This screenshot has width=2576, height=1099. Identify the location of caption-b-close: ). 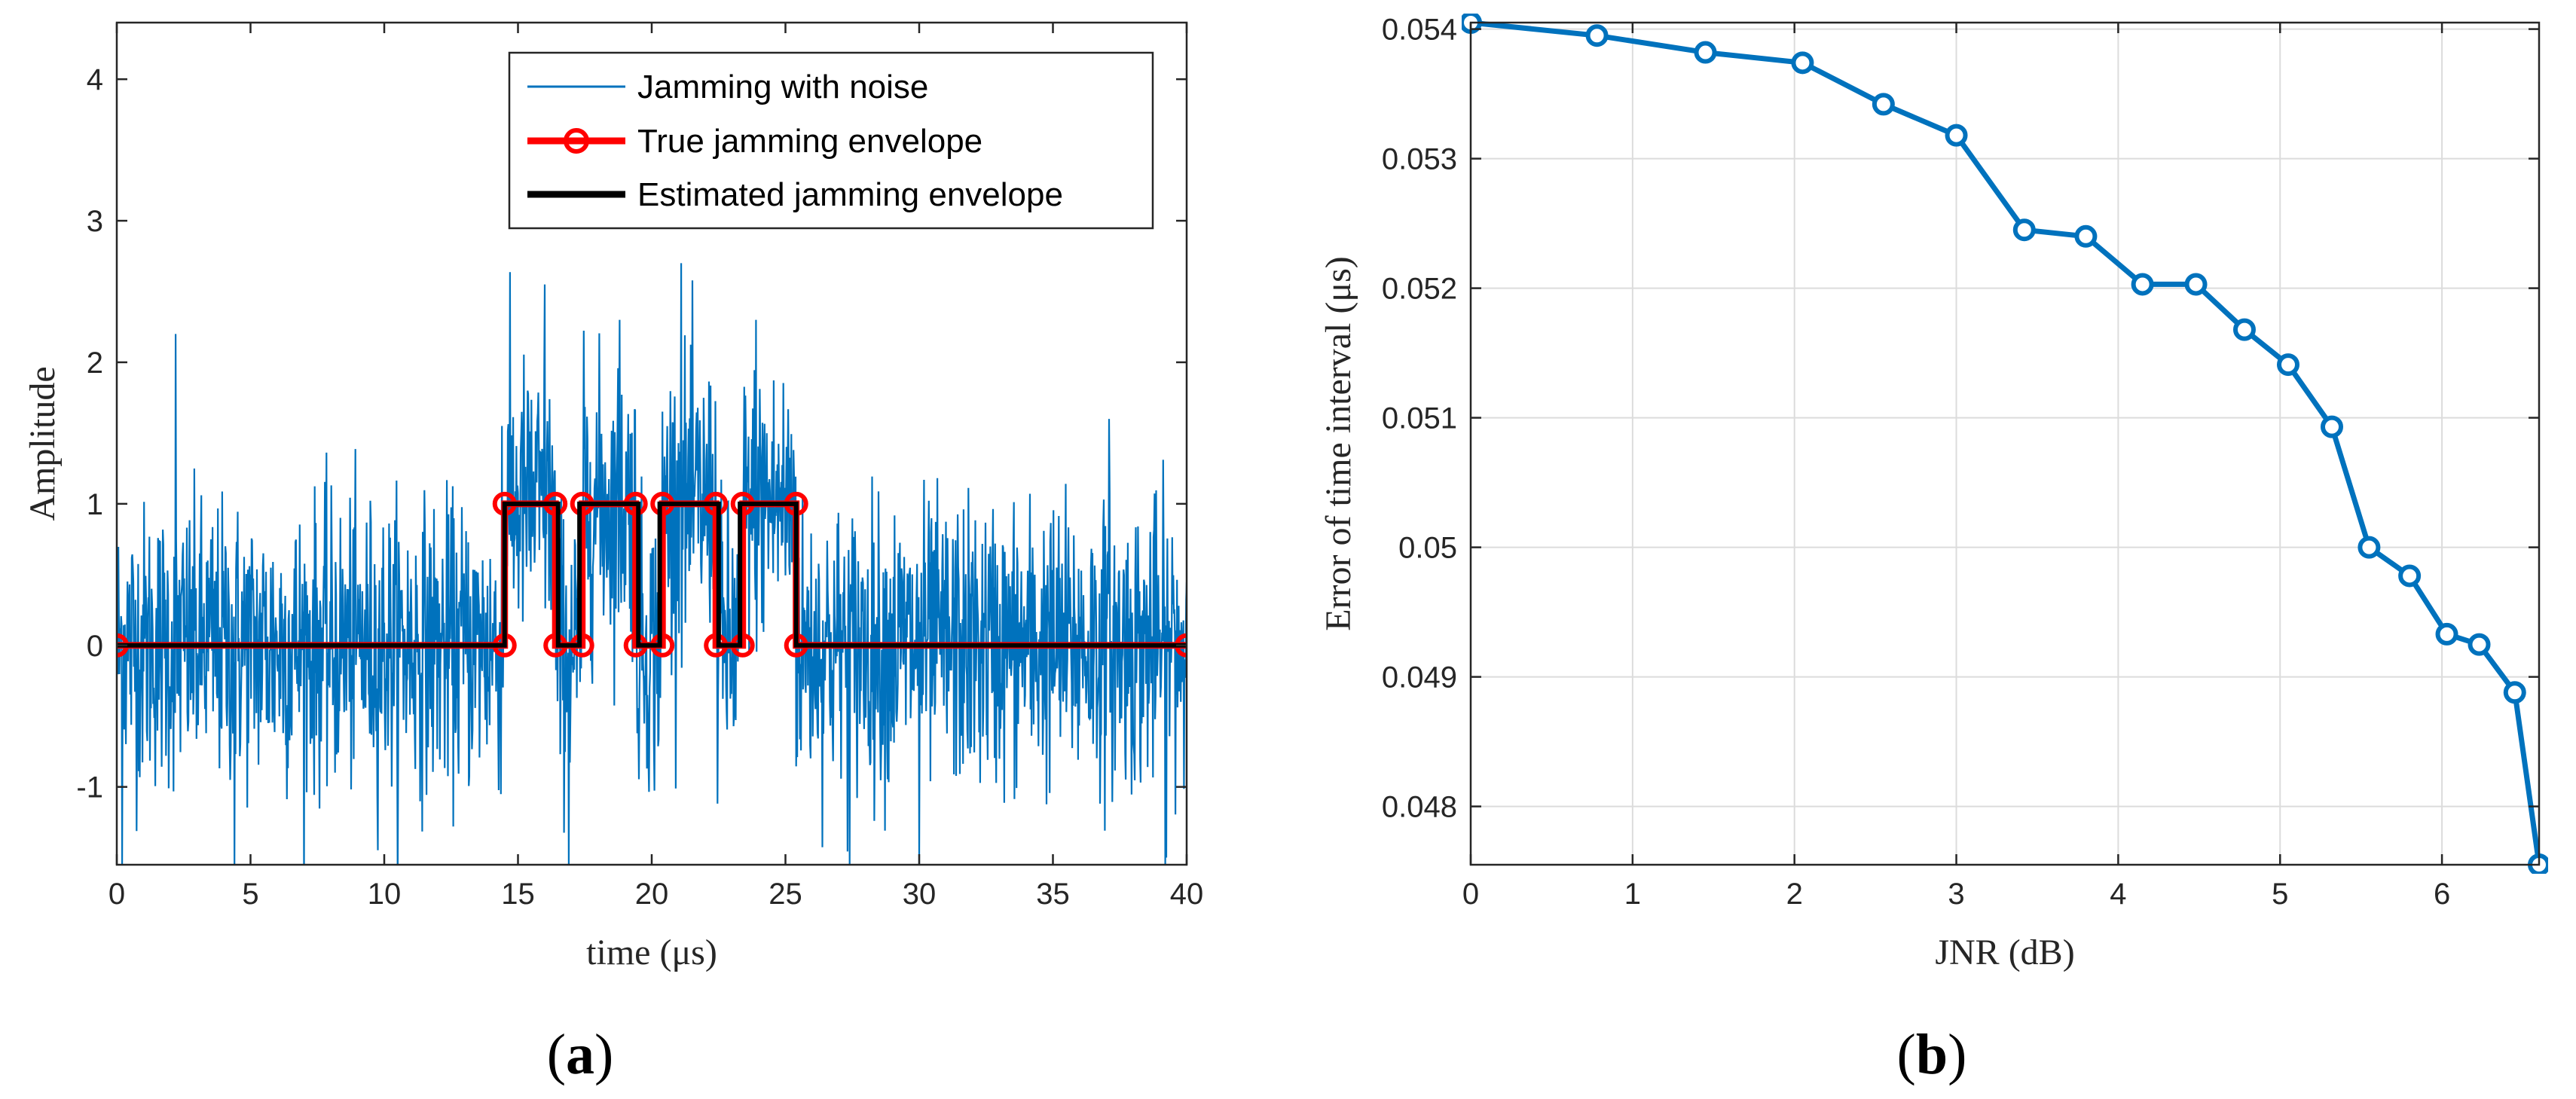
(1957, 1054).